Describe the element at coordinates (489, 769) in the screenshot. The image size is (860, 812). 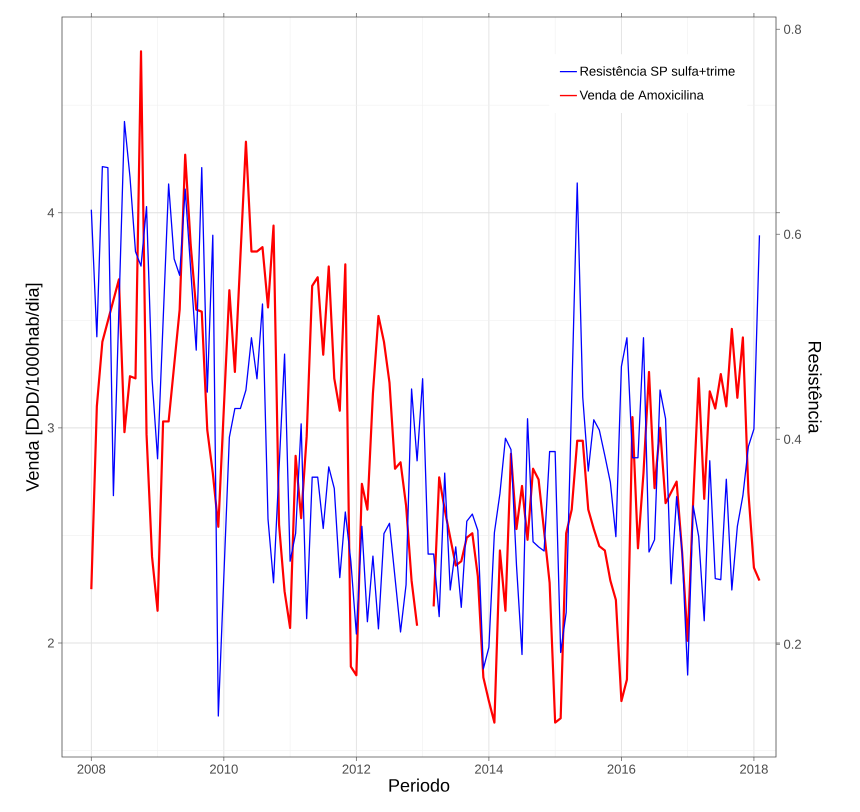
I see `x-tick-label: 2014` at that location.